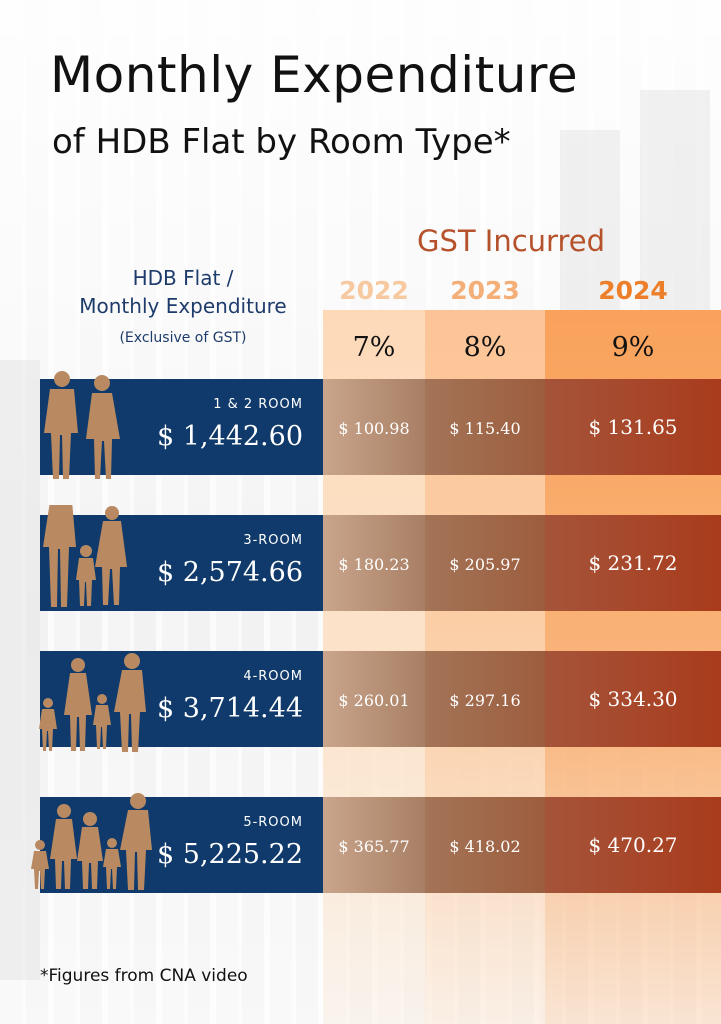  I want to click on gst-value-2024: $ 334.30, so click(633, 699).